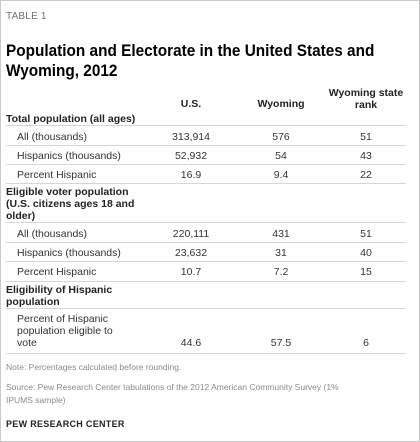  What do you see at coordinates (366, 175) in the screenshot?
I see `cell-rank: 22` at bounding box center [366, 175].